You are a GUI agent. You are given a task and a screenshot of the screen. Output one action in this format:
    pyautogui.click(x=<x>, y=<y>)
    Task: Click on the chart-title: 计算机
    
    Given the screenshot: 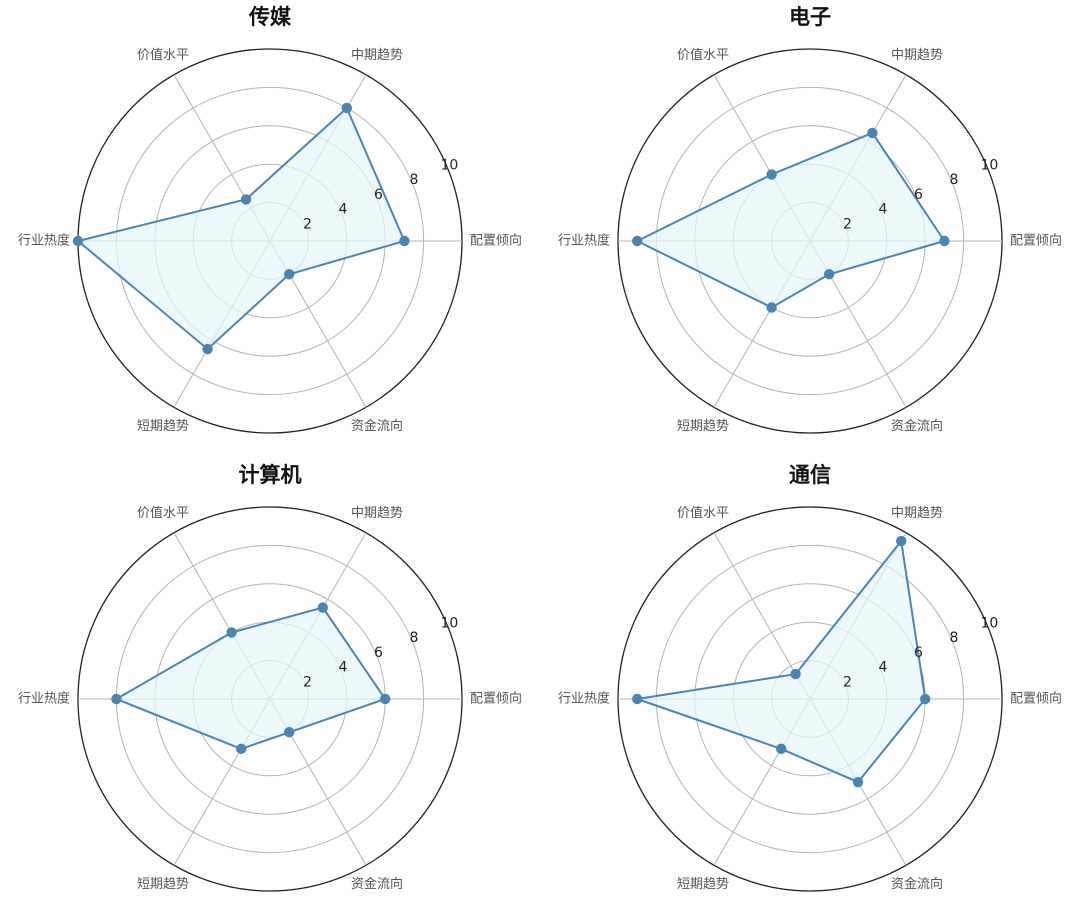 What is the action you would take?
    pyautogui.click(x=270, y=475)
    